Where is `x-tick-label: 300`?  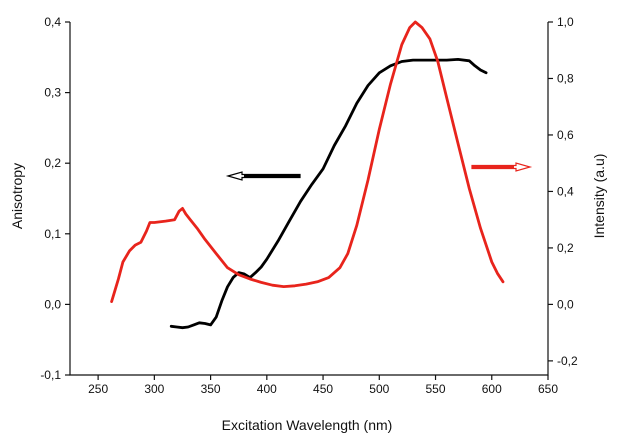 x-tick-label: 300 is located at coordinates (154, 389).